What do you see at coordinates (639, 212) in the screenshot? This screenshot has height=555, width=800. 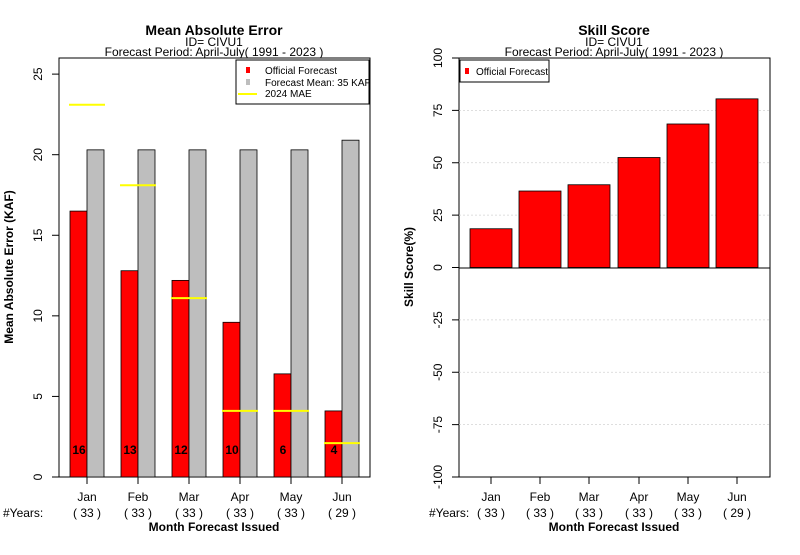 I see `skill-bar-apr` at bounding box center [639, 212].